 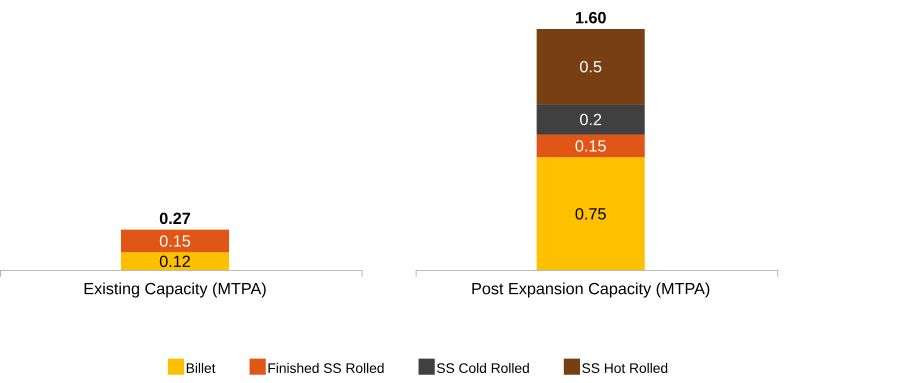 I want to click on data-label: 0.75, so click(x=591, y=214).